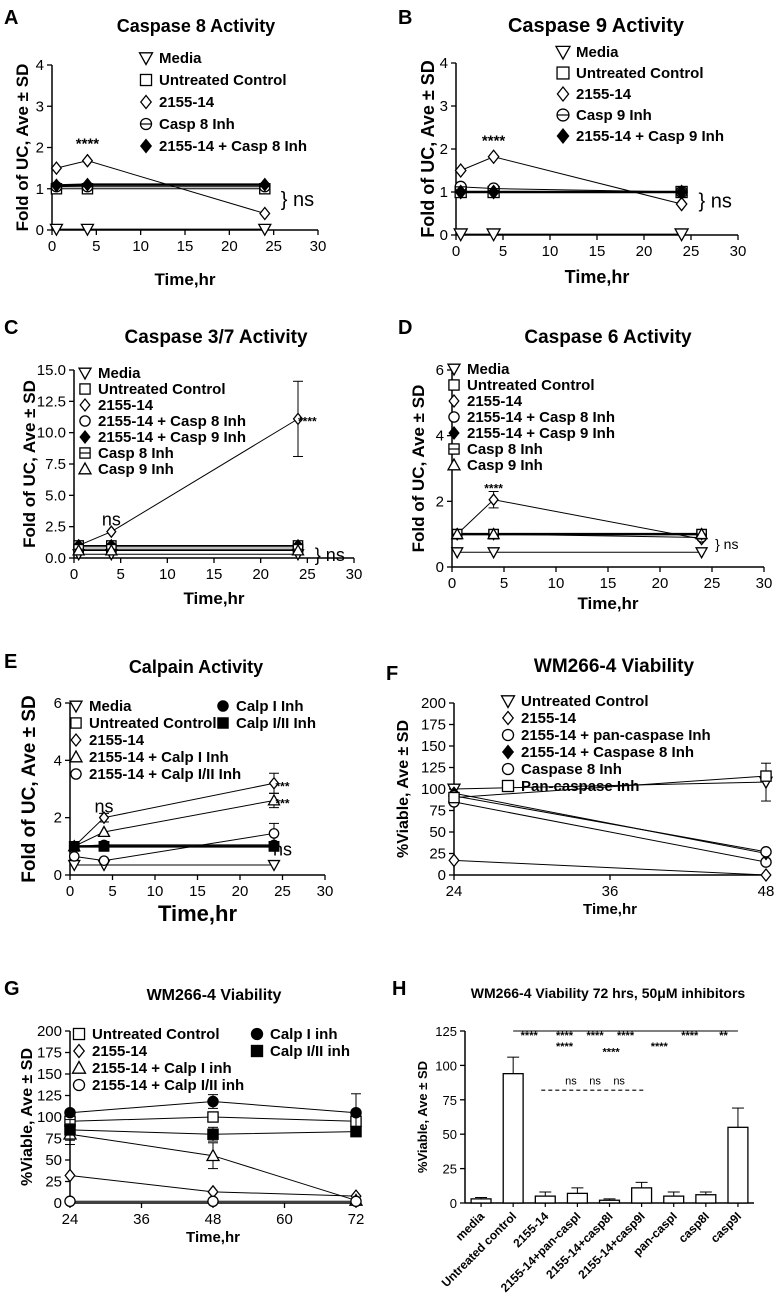 This screenshot has height=1309, width=782. I want to click on series-line, so click(610, 832).